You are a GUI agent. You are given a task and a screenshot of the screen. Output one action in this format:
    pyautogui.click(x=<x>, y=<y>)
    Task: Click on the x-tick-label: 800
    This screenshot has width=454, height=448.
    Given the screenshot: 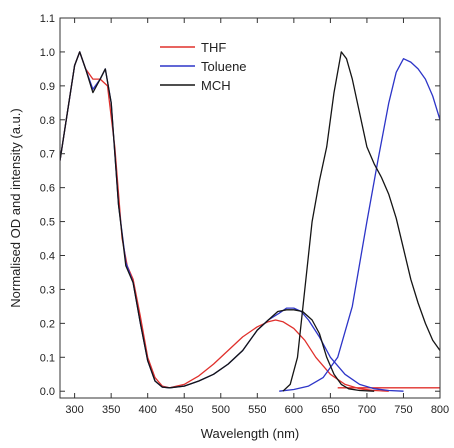 What is the action you would take?
    pyautogui.click(x=440, y=410)
    